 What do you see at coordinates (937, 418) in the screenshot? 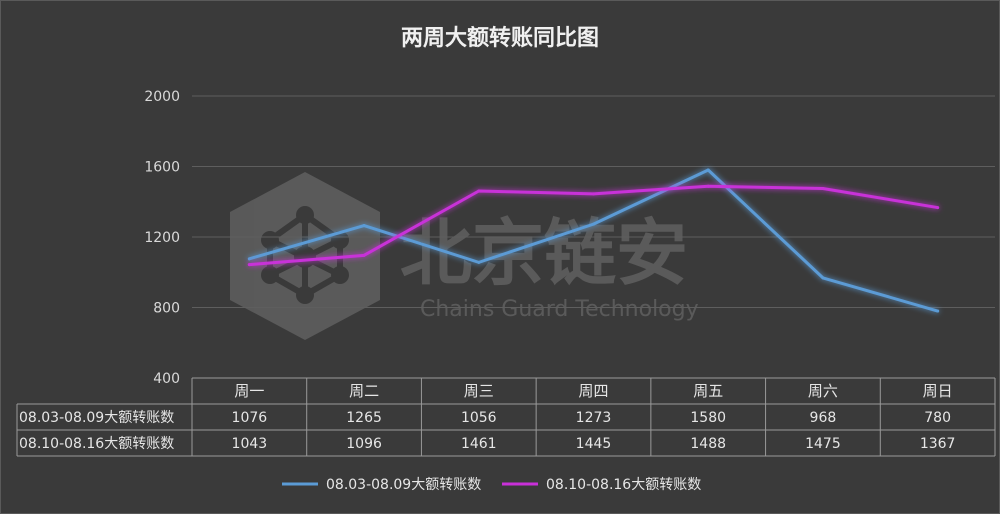
I see `table-cell-value: 780` at bounding box center [937, 418].